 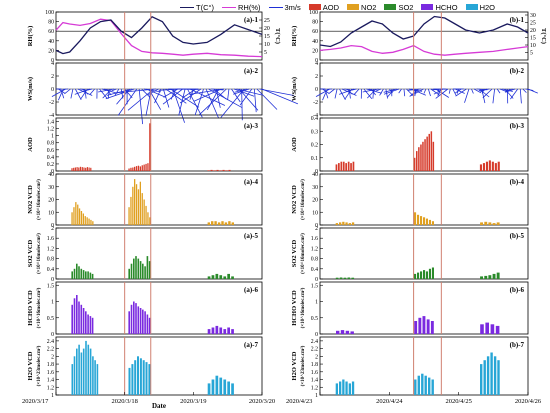 What do you see at coordinates (50, 286) in the screenshot?
I see `y-tick-label: 1.5` at bounding box center [50, 286].